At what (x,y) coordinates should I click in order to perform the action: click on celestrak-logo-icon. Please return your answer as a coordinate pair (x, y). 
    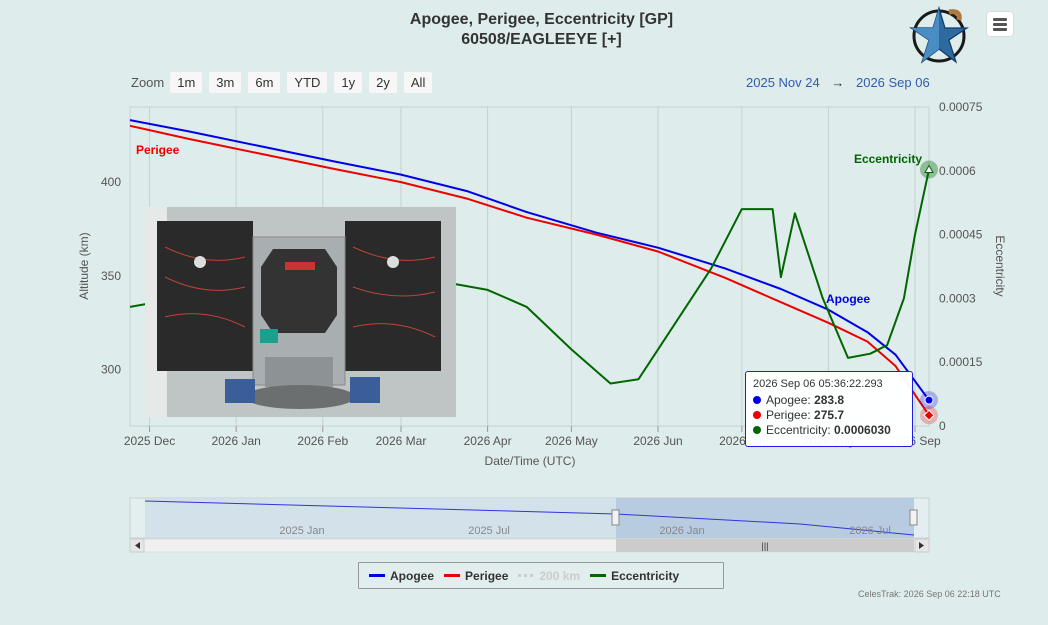
    Looking at the image, I should click on (939, 34).